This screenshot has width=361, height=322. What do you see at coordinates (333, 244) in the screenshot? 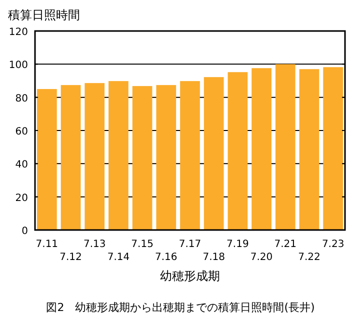
I see `x-tick-label: 7.23` at bounding box center [333, 244].